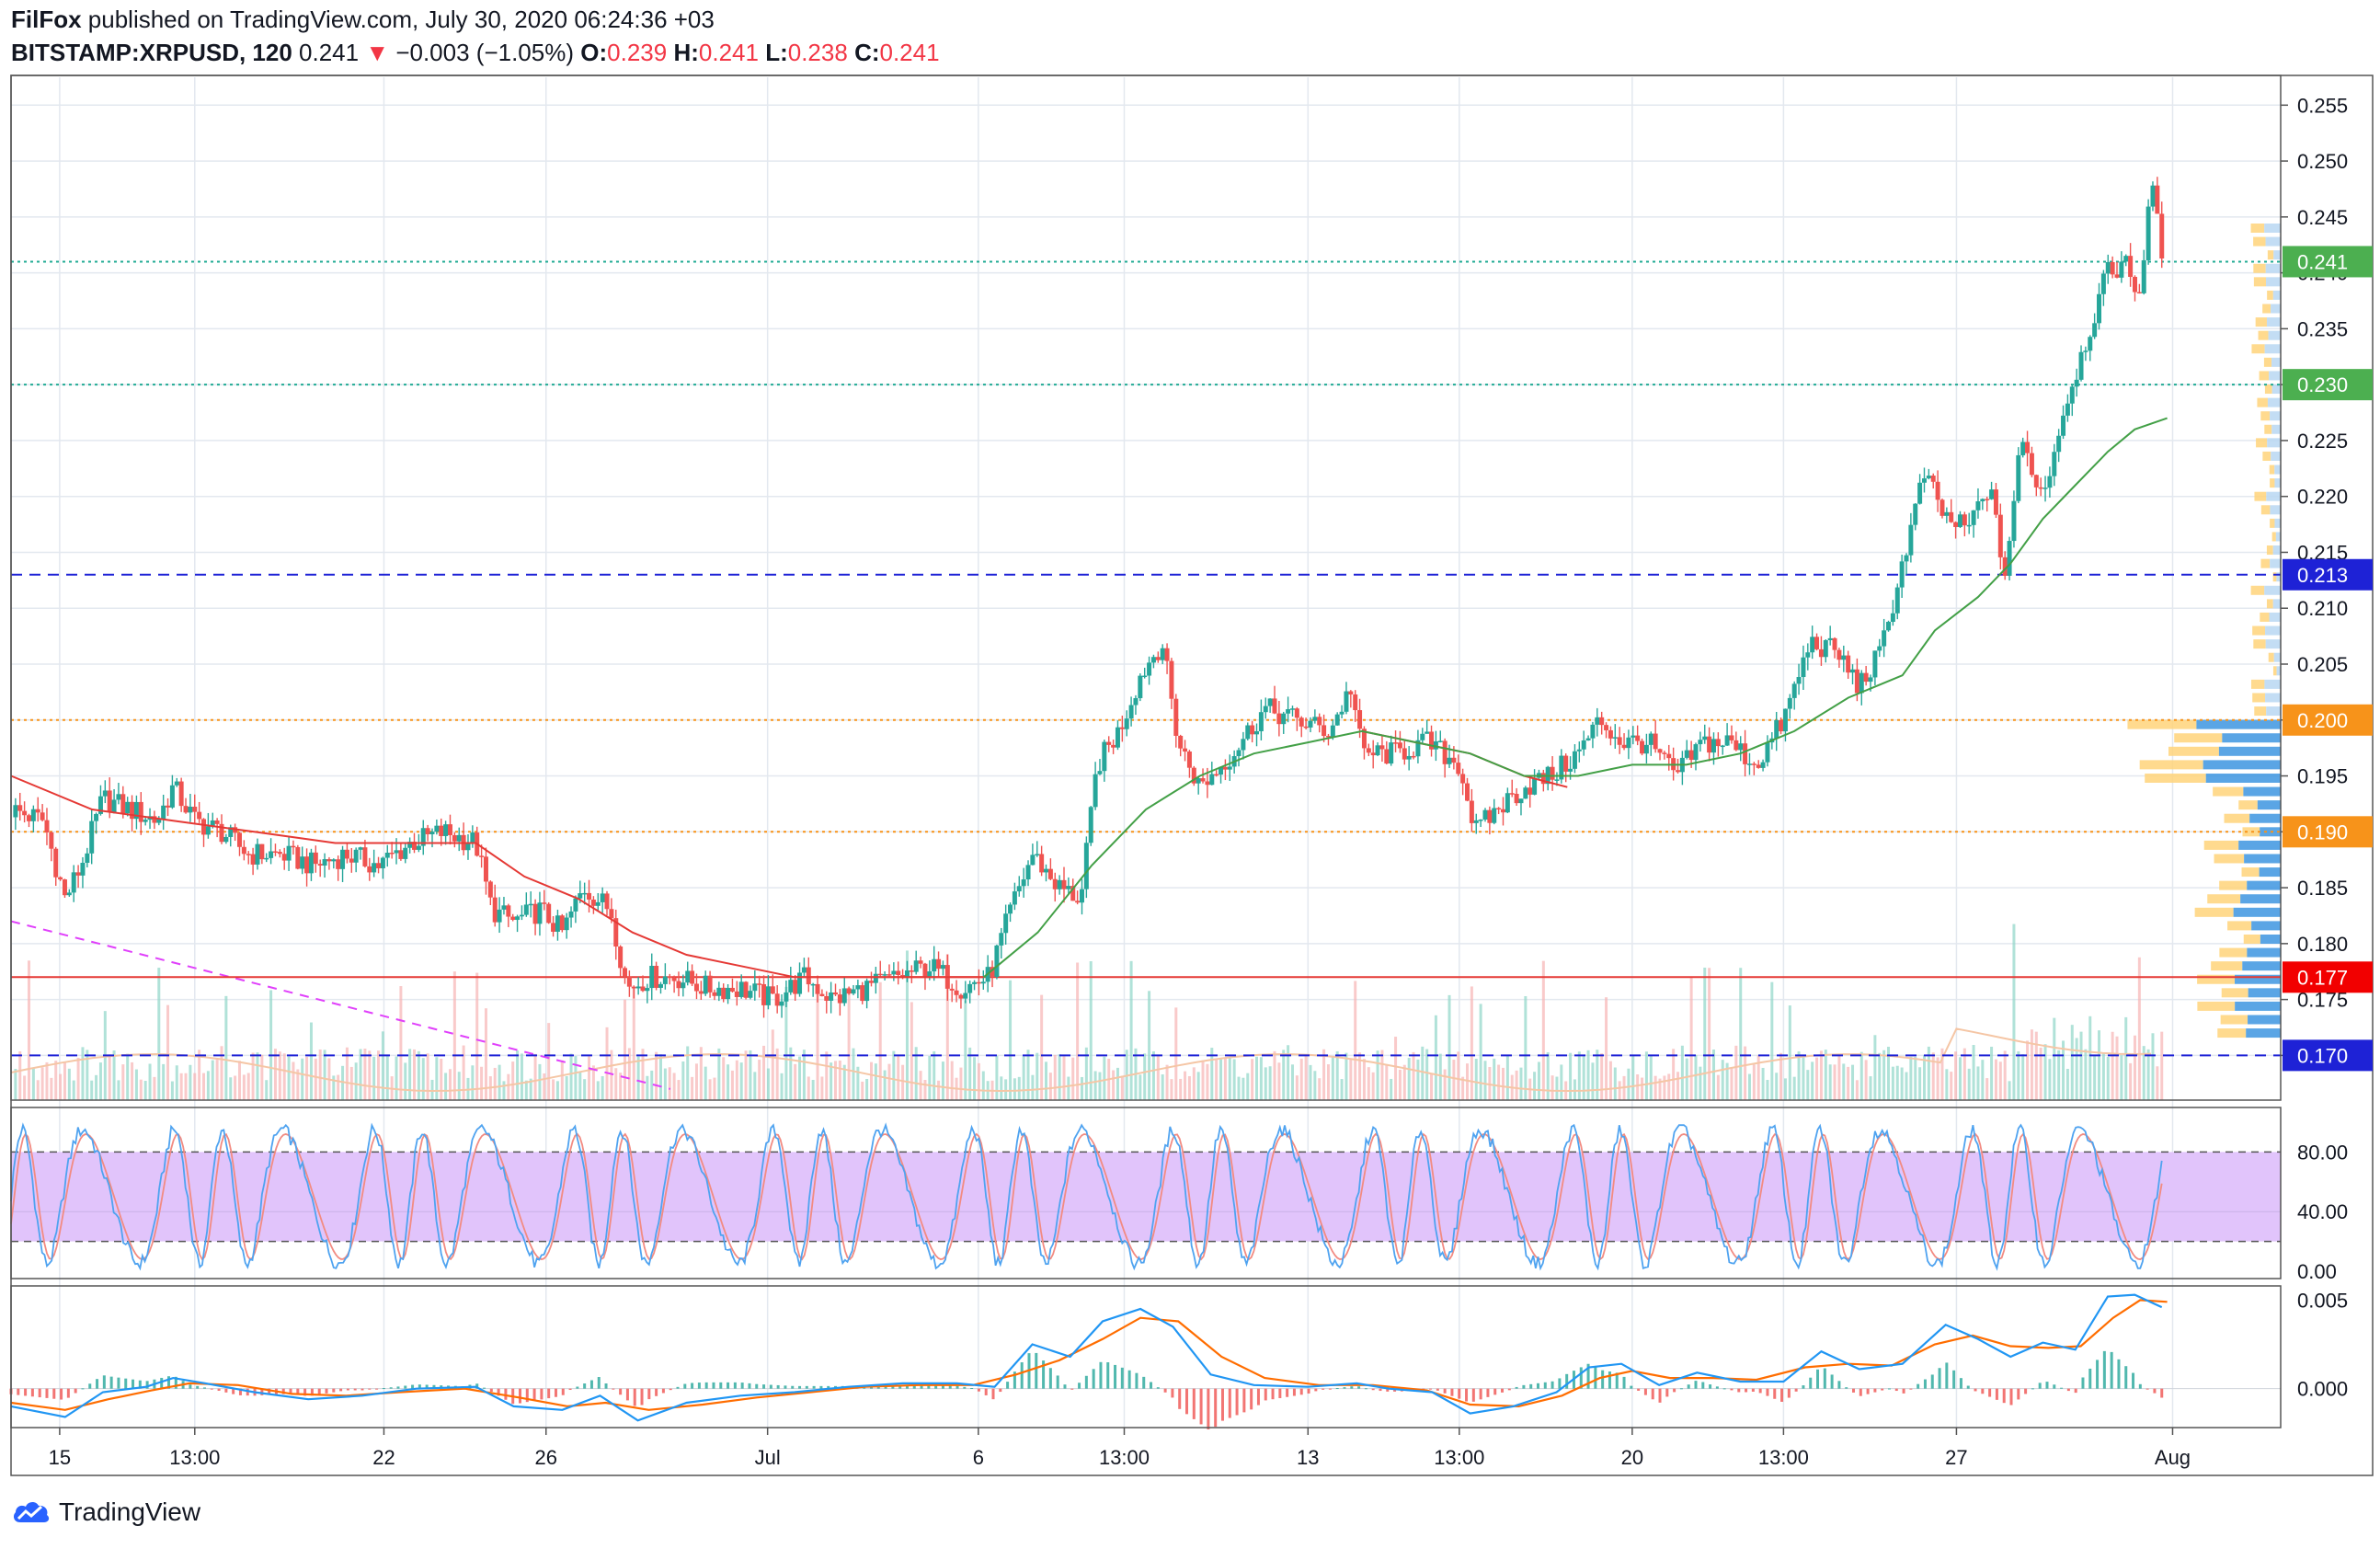 The width and height of the screenshot is (2380, 1549). Describe the element at coordinates (2322, 1300) in the screenshot. I see `macd-tick-label: 0.005` at that location.